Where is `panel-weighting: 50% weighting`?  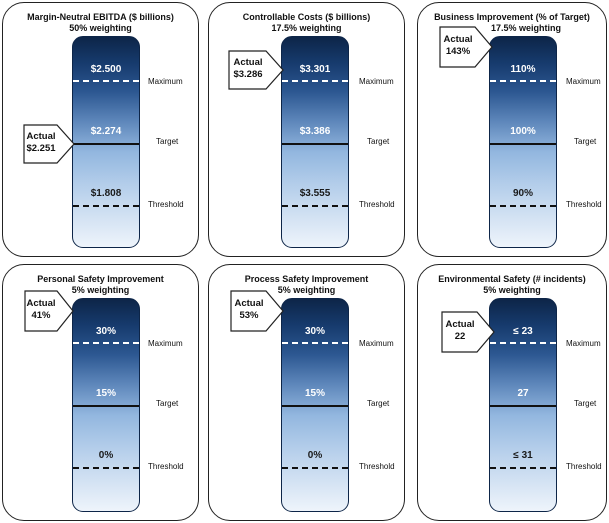 panel-weighting: 50% weighting is located at coordinates (100, 28).